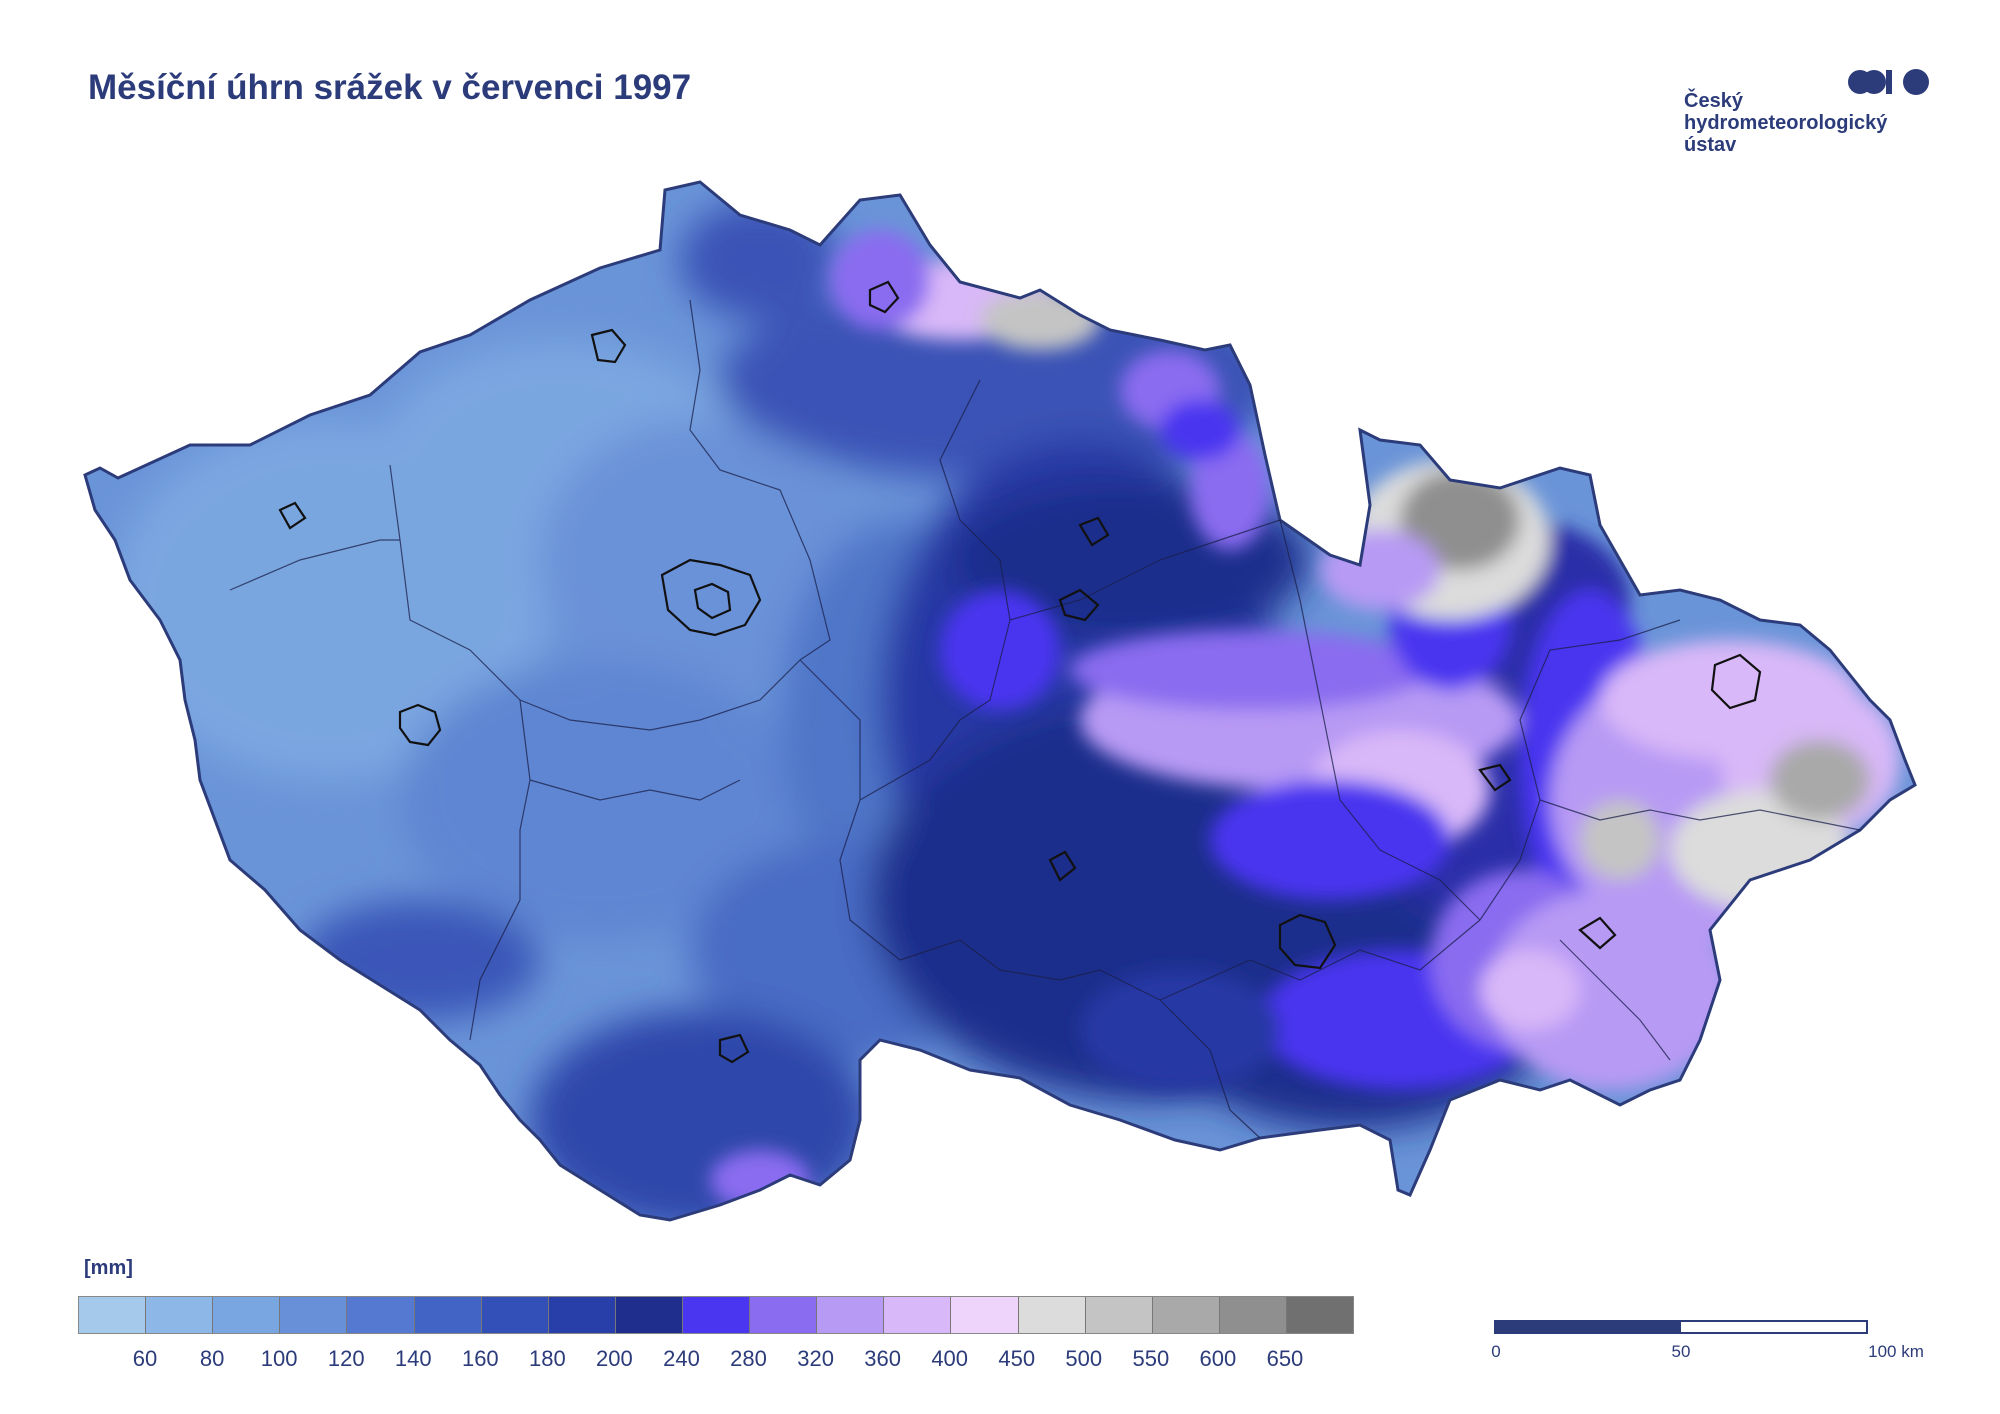 The image size is (2000, 1414). Describe the element at coordinates (279, 1358) in the screenshot. I see `legend-label: 100` at that location.